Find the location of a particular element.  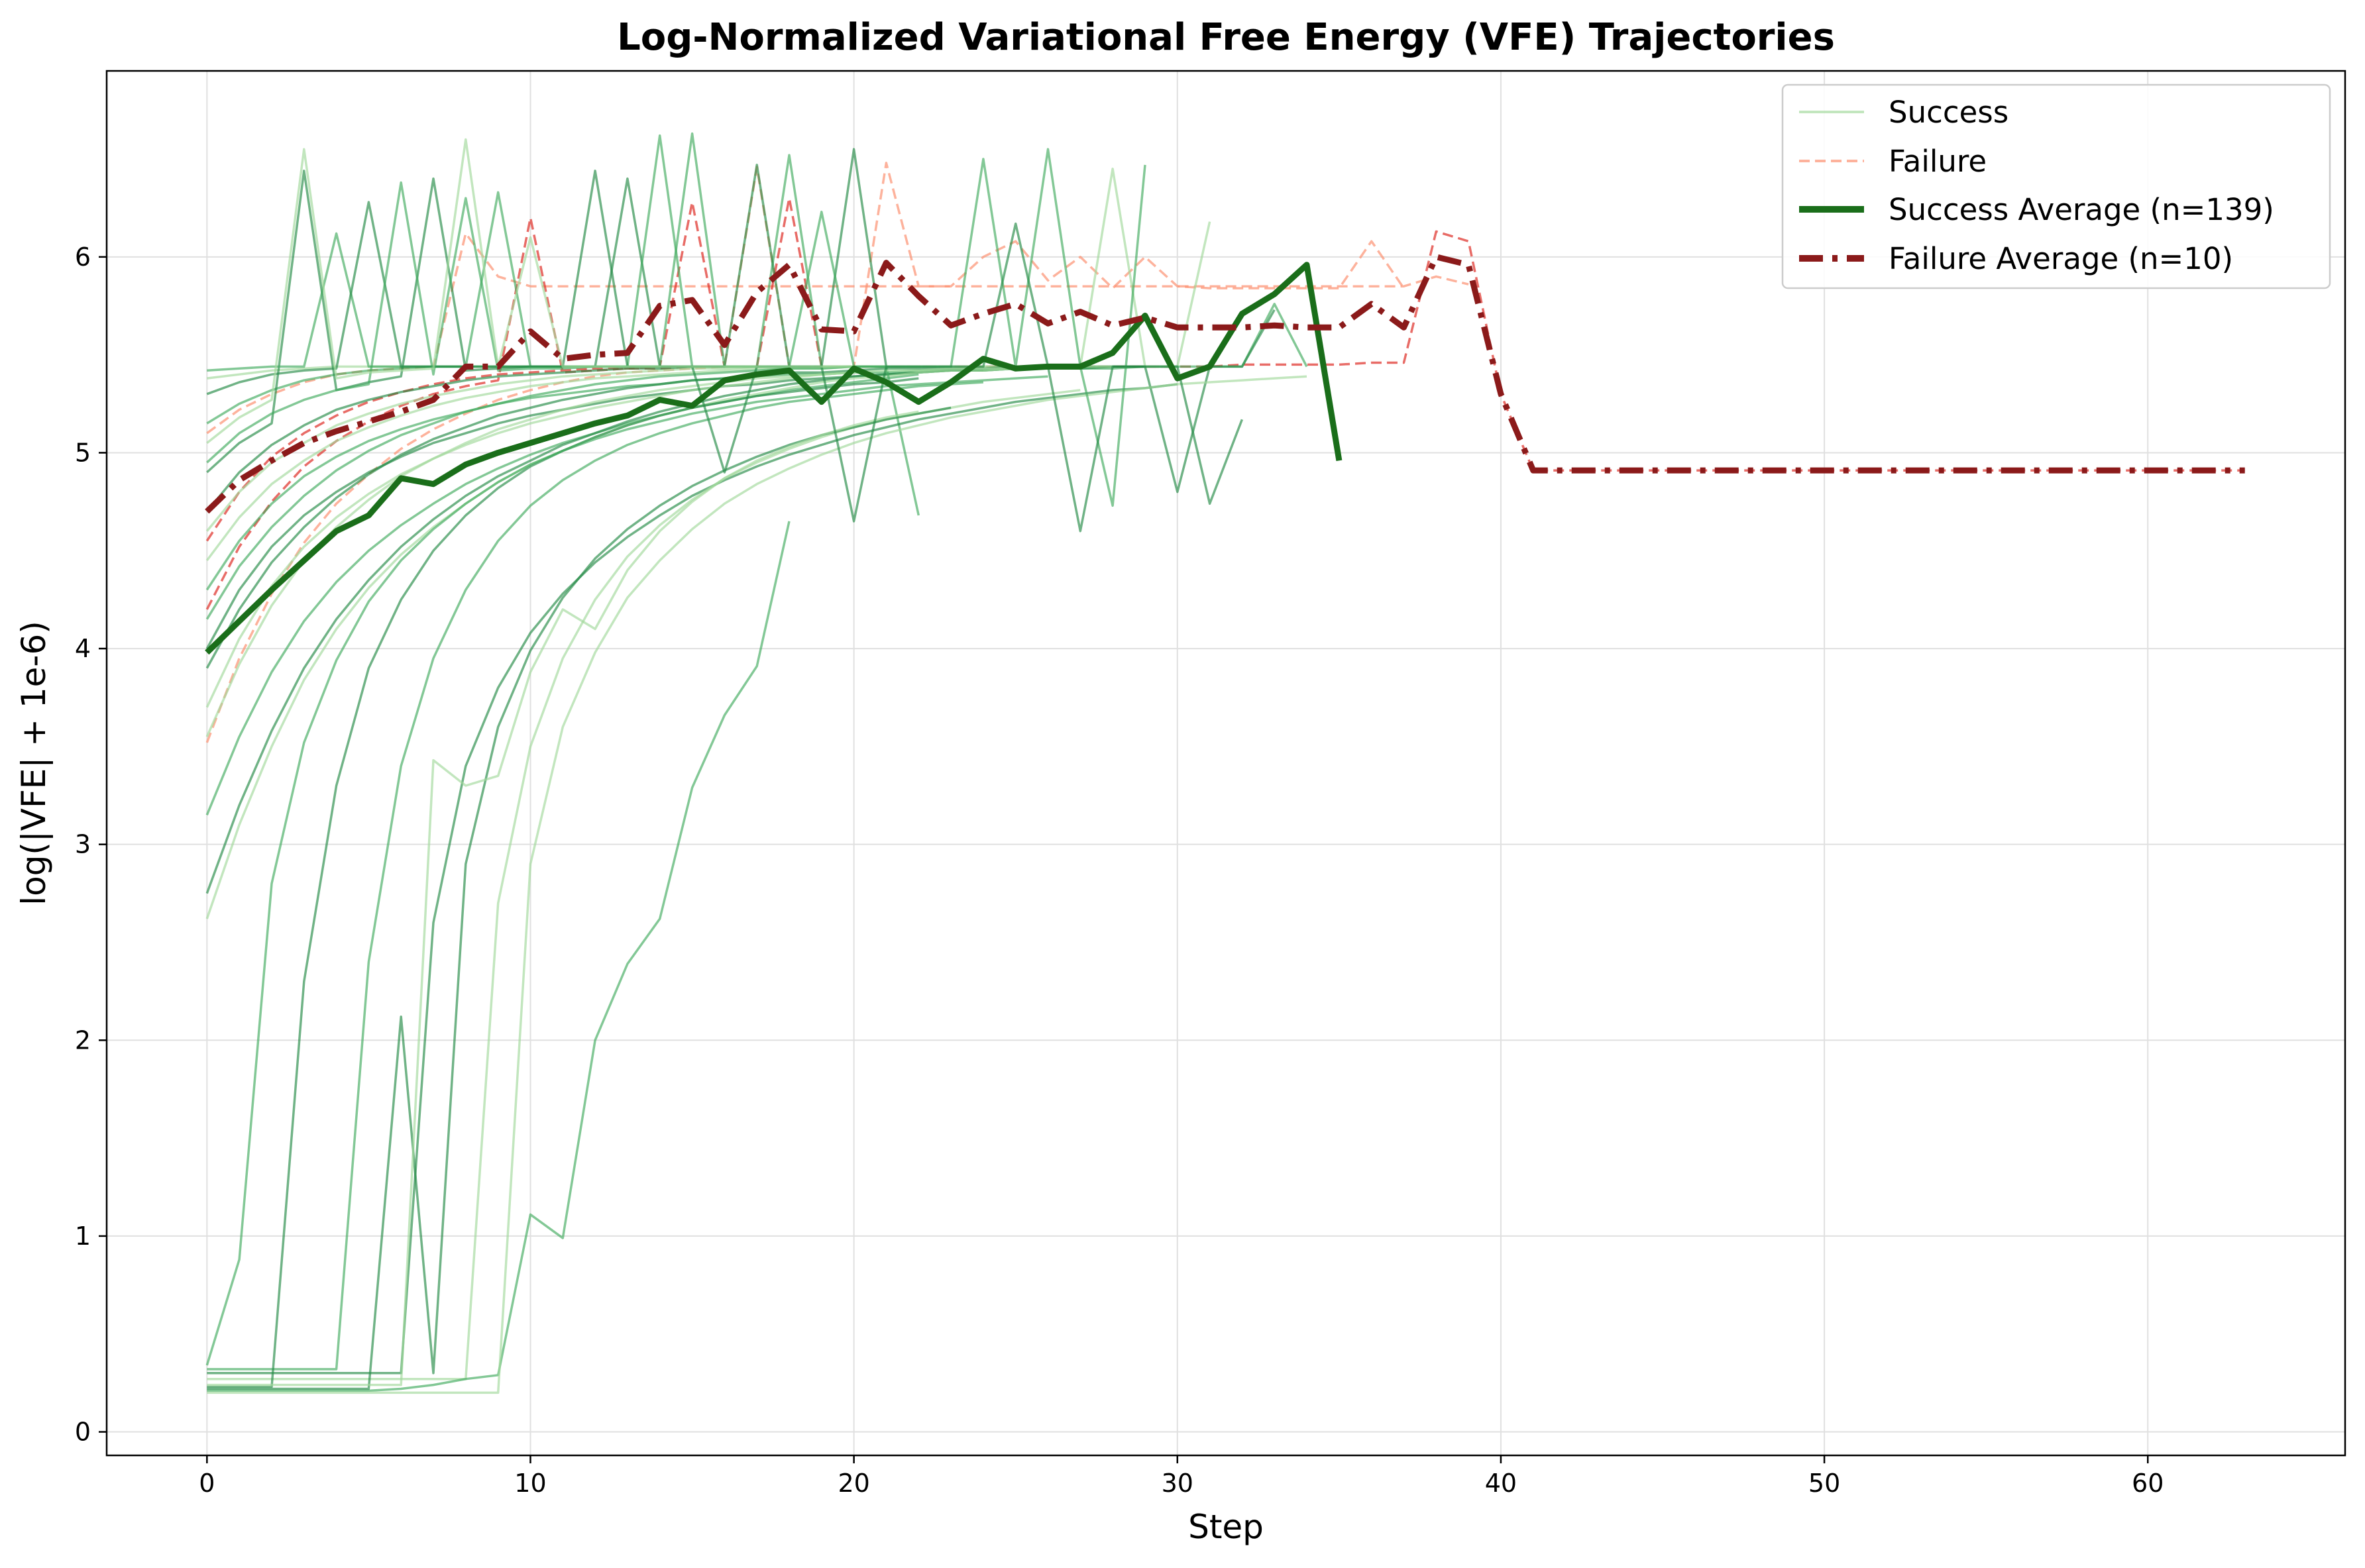

y-tick-label: 5 is located at coordinates (83, 452).